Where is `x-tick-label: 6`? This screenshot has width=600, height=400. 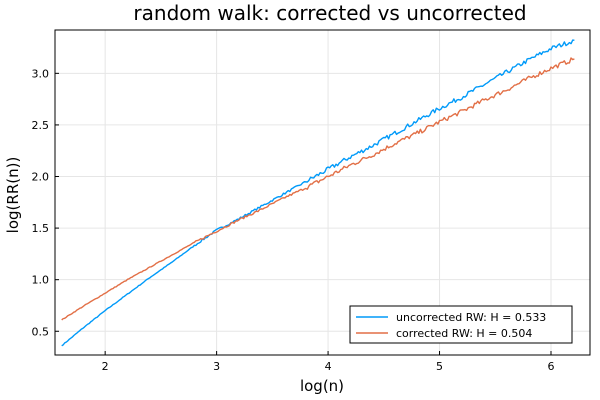 x-tick-label: 6 is located at coordinates (550, 366).